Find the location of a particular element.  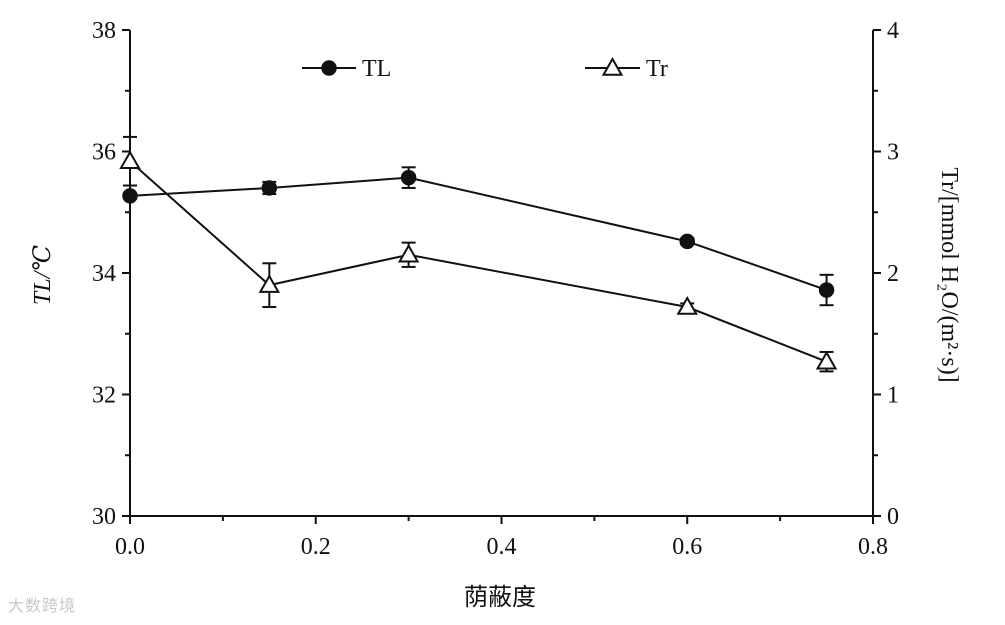

y-left-axis-title: TL/℃ is located at coordinates (43, 275).